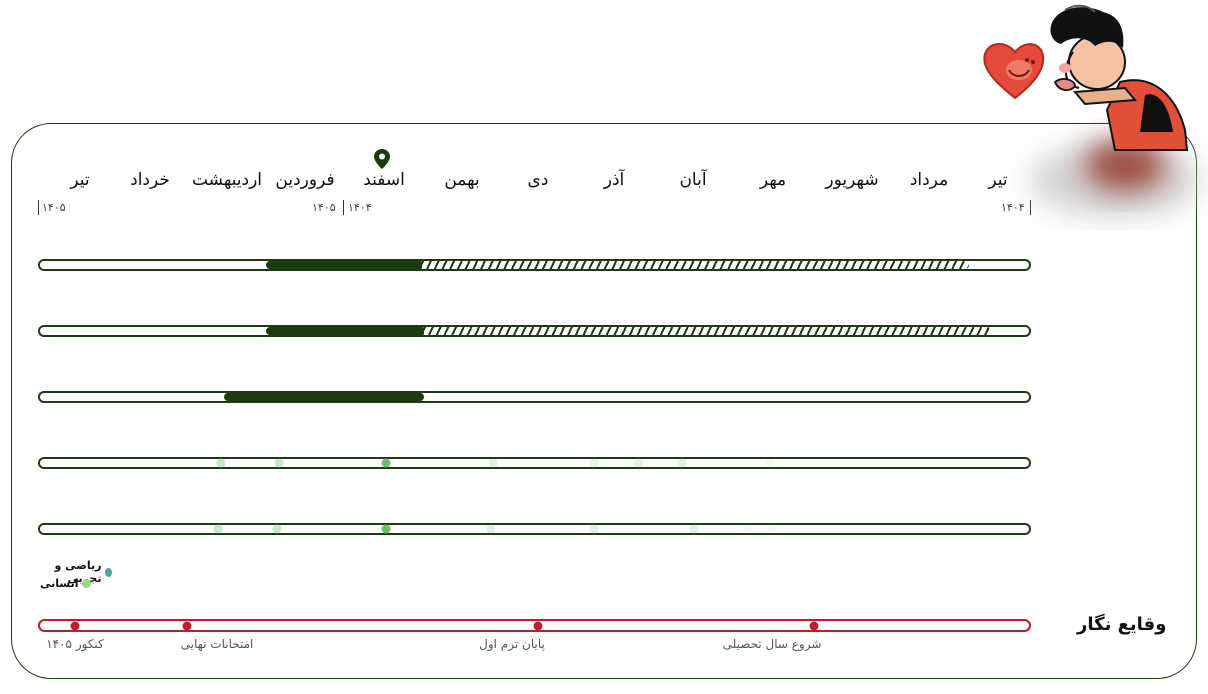 The width and height of the screenshot is (1208, 694). What do you see at coordinates (108, 572) in the screenshot?
I see `legend-swatch-math-science` at bounding box center [108, 572].